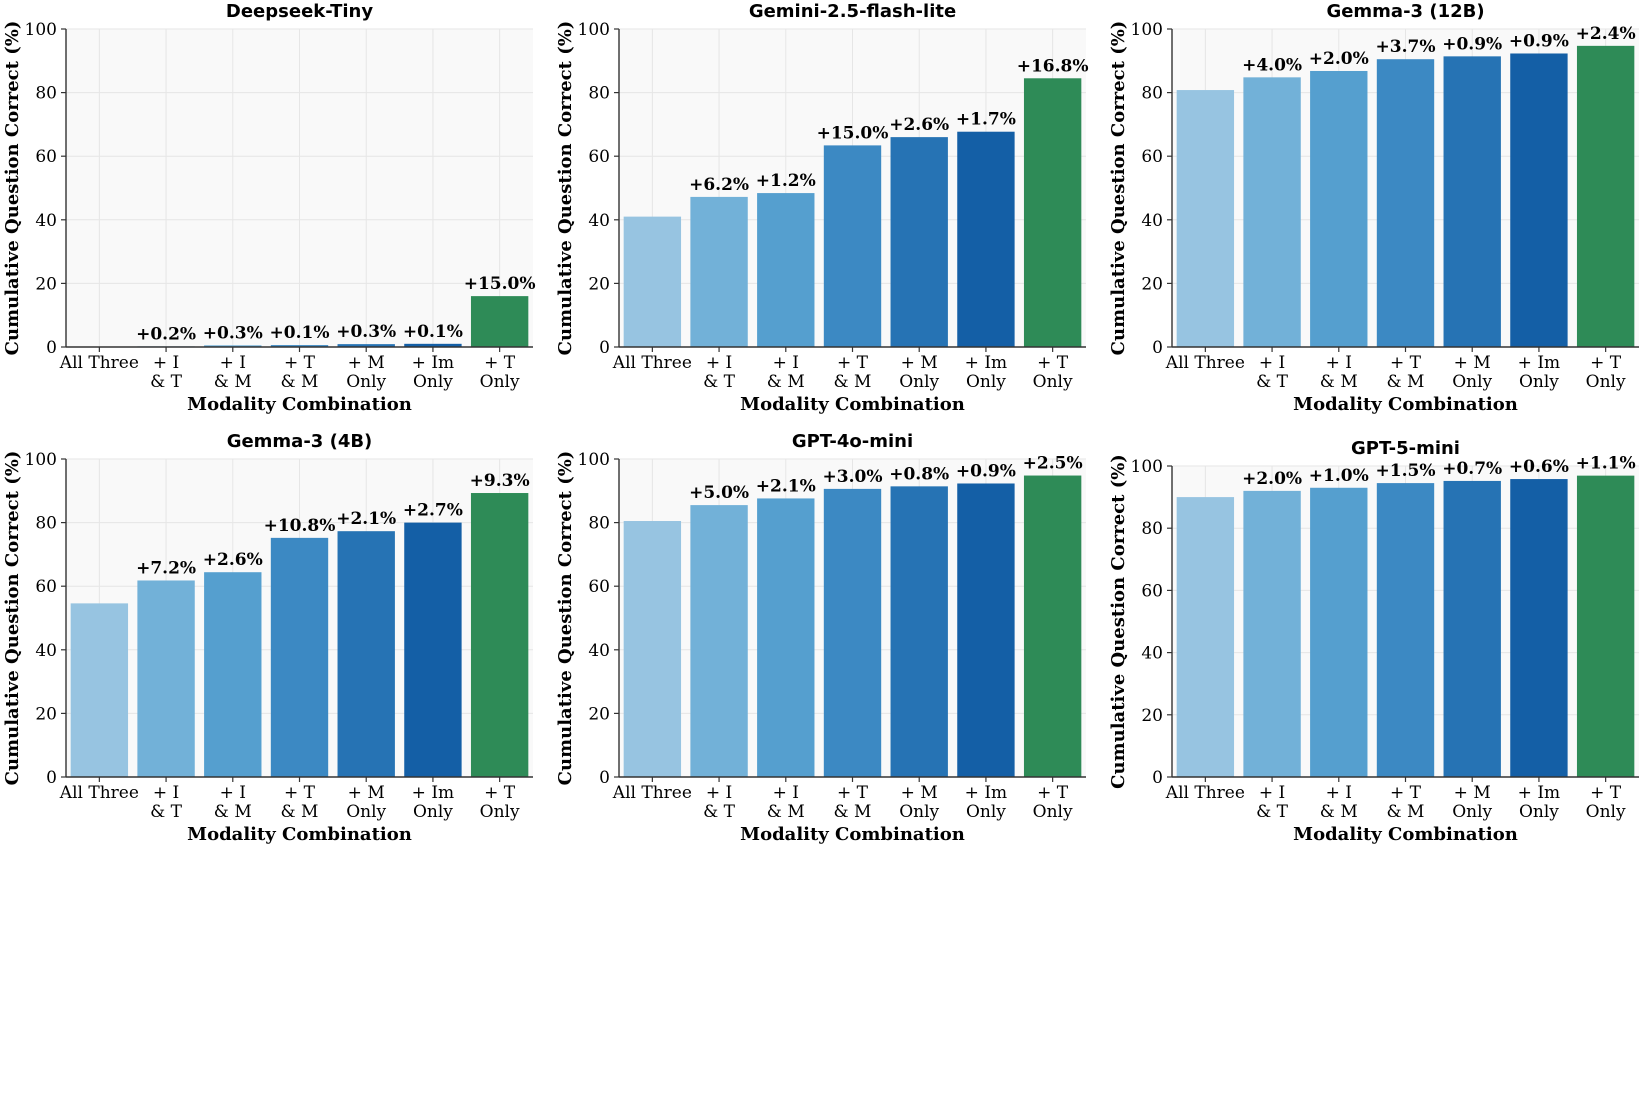 The height and width of the screenshot is (1110, 1644). Describe the element at coordinates (1406, 47) in the screenshot. I see `bar-value-label: +3.7%` at that location.